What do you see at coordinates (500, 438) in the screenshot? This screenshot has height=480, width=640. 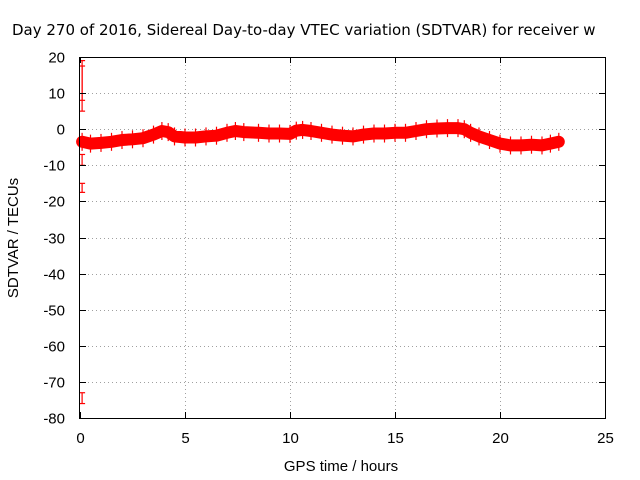 I see `x-tick-label: 20` at bounding box center [500, 438].